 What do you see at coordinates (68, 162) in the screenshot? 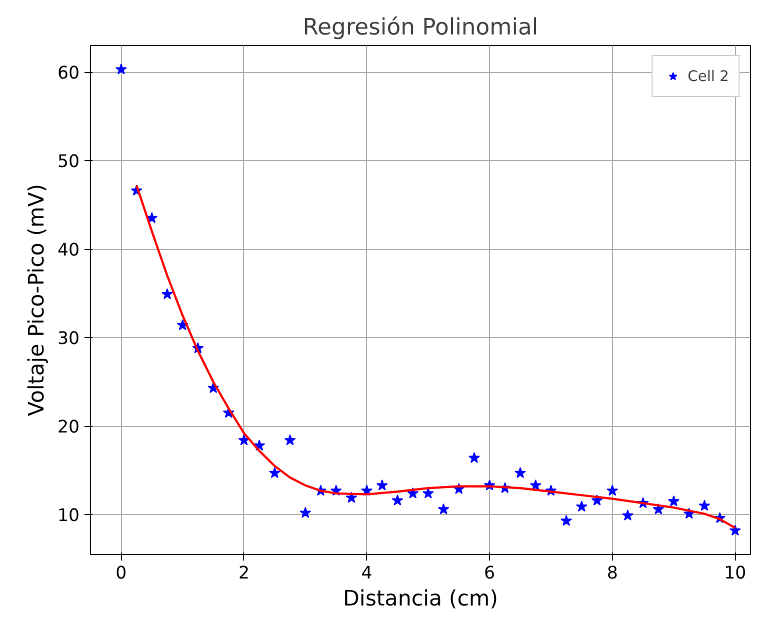
I see `y-tick-label: 50` at bounding box center [68, 162].